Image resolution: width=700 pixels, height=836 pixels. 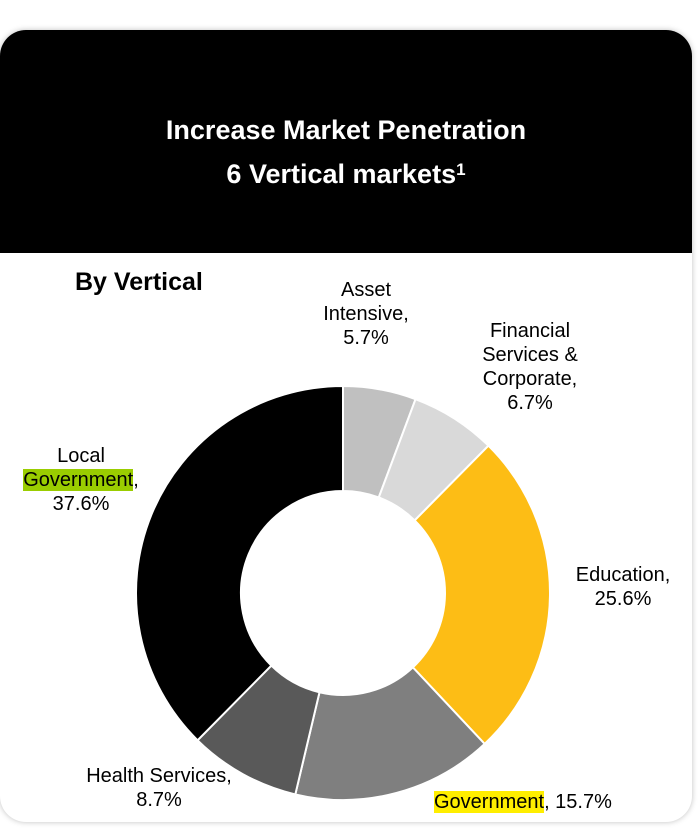 What do you see at coordinates (530, 379) in the screenshot?
I see `label-financial-line3: Corporate,` at bounding box center [530, 379].